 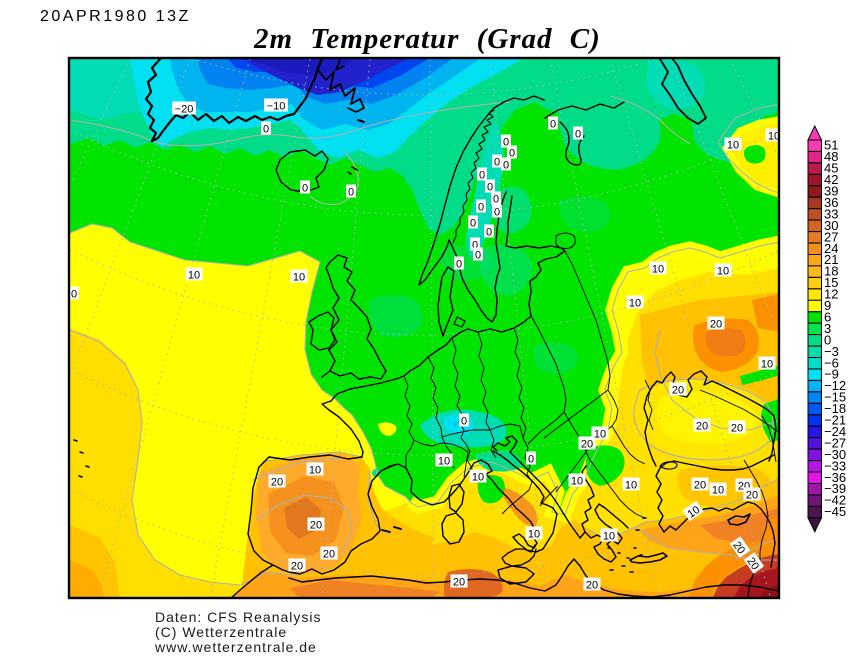 I want to click on svg-text: −42, so click(x=835, y=500).